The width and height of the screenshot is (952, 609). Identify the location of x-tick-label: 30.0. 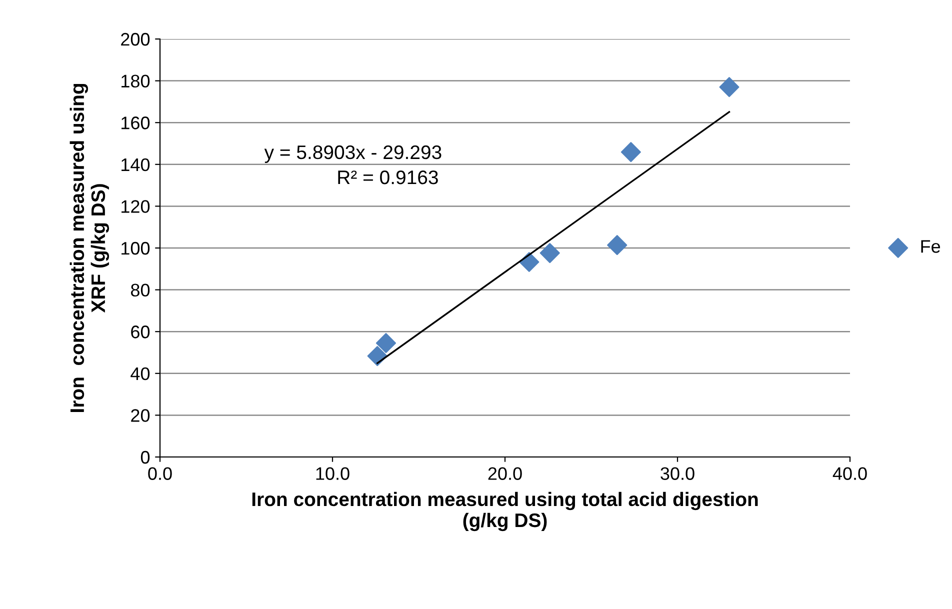
(677, 473).